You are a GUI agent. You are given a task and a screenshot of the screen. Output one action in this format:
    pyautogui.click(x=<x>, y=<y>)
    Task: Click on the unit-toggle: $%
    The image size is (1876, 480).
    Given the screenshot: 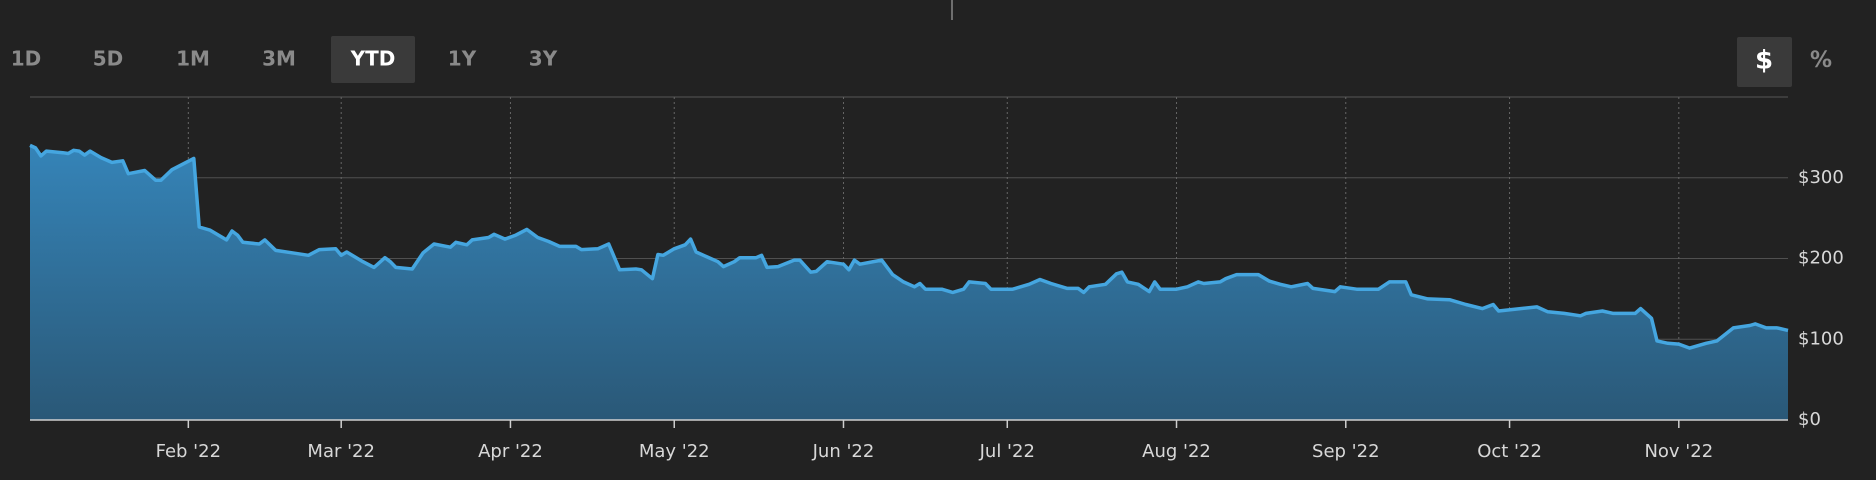 What is the action you would take?
    pyautogui.click(x=1784, y=62)
    